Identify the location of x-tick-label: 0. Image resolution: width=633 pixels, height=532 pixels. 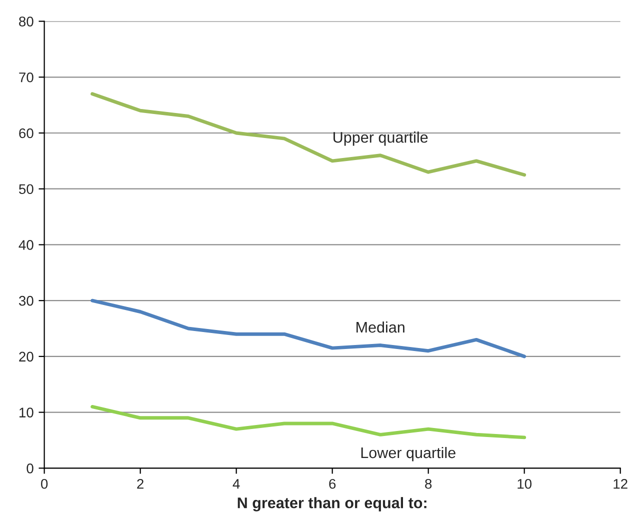
(44, 483).